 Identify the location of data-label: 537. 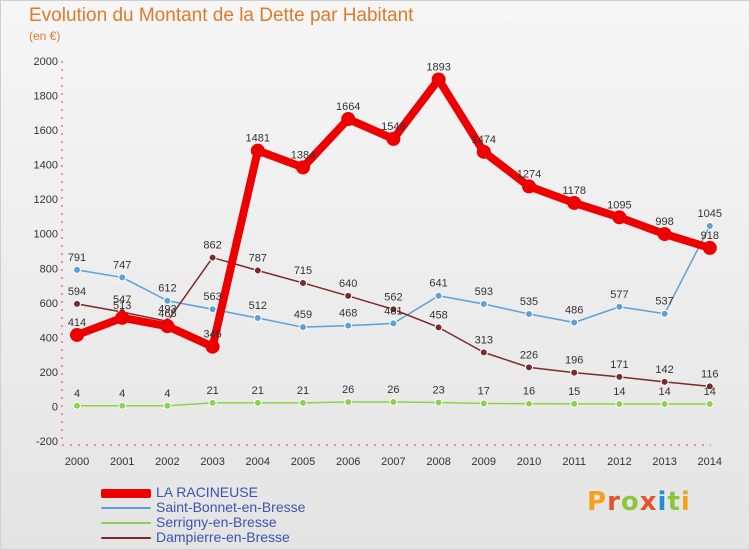
(664, 302).